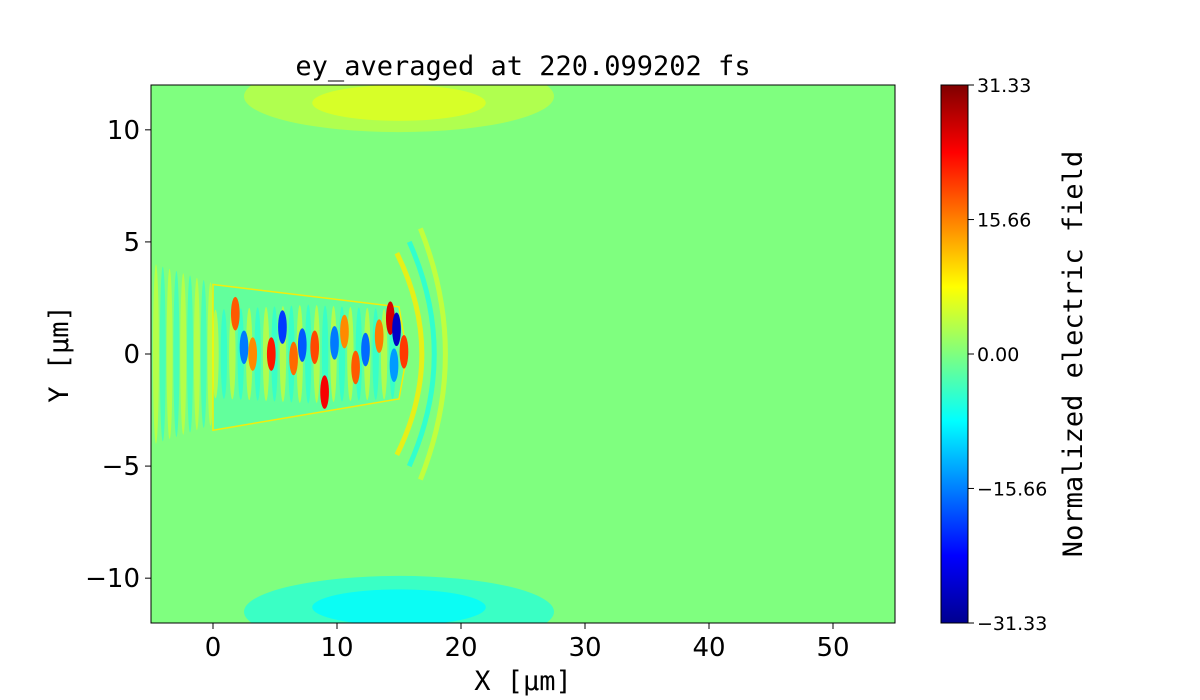 The height and width of the screenshot is (700, 1200). What do you see at coordinates (336, 648) in the screenshot?
I see `x-tick-label: 10` at bounding box center [336, 648].